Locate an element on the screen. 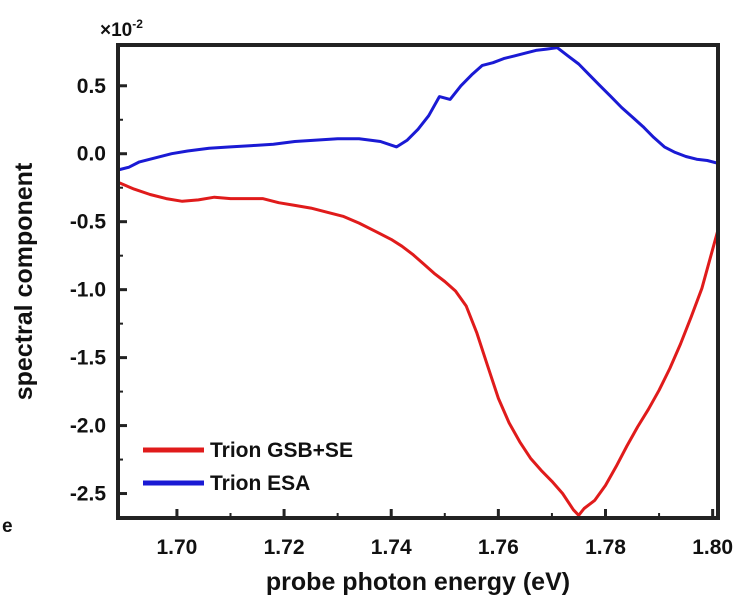  x-tick-label: 1.80 is located at coordinates (712, 547).